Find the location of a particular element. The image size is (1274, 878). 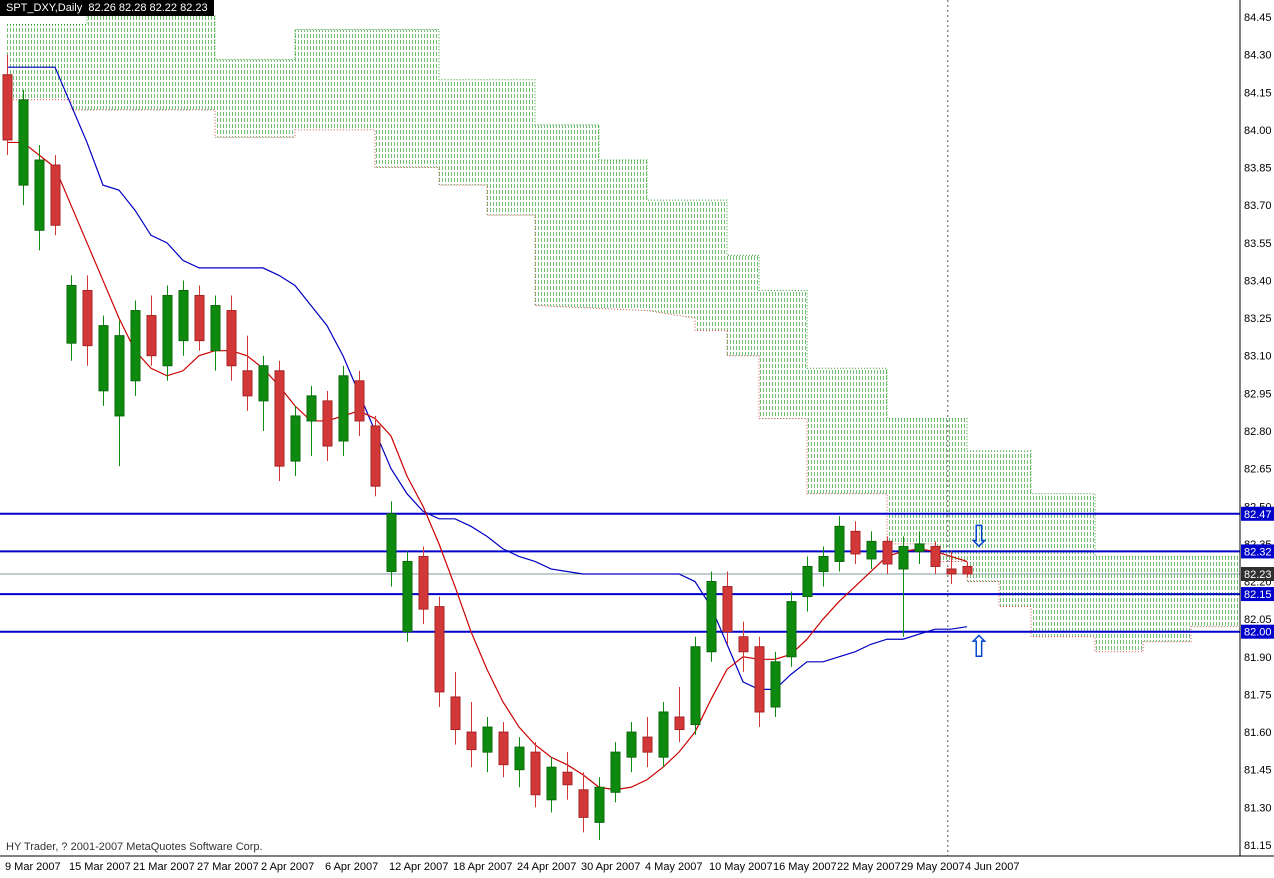

level-price-tag: 82.00 is located at coordinates (1258, 633).